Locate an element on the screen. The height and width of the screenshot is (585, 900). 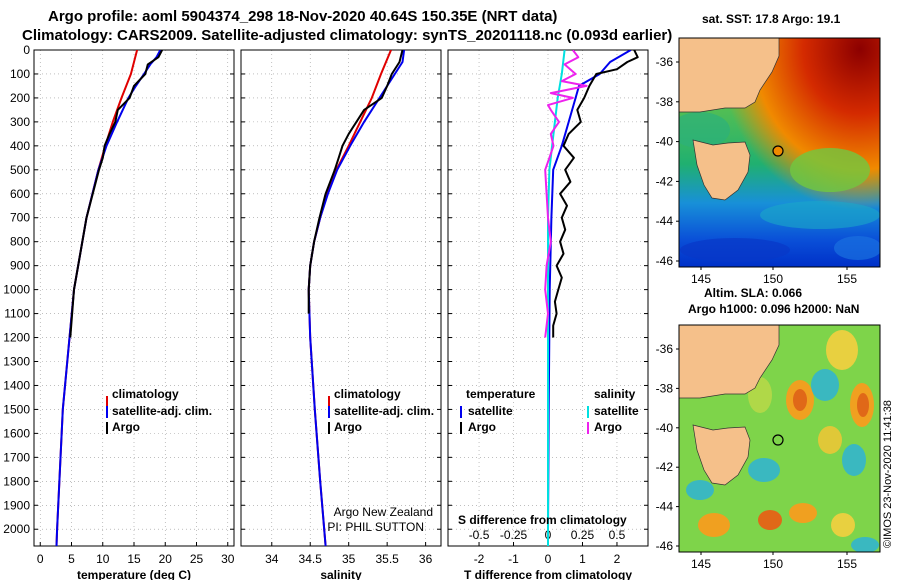
x-tick-label: 10 is located at coordinates (103, 559).